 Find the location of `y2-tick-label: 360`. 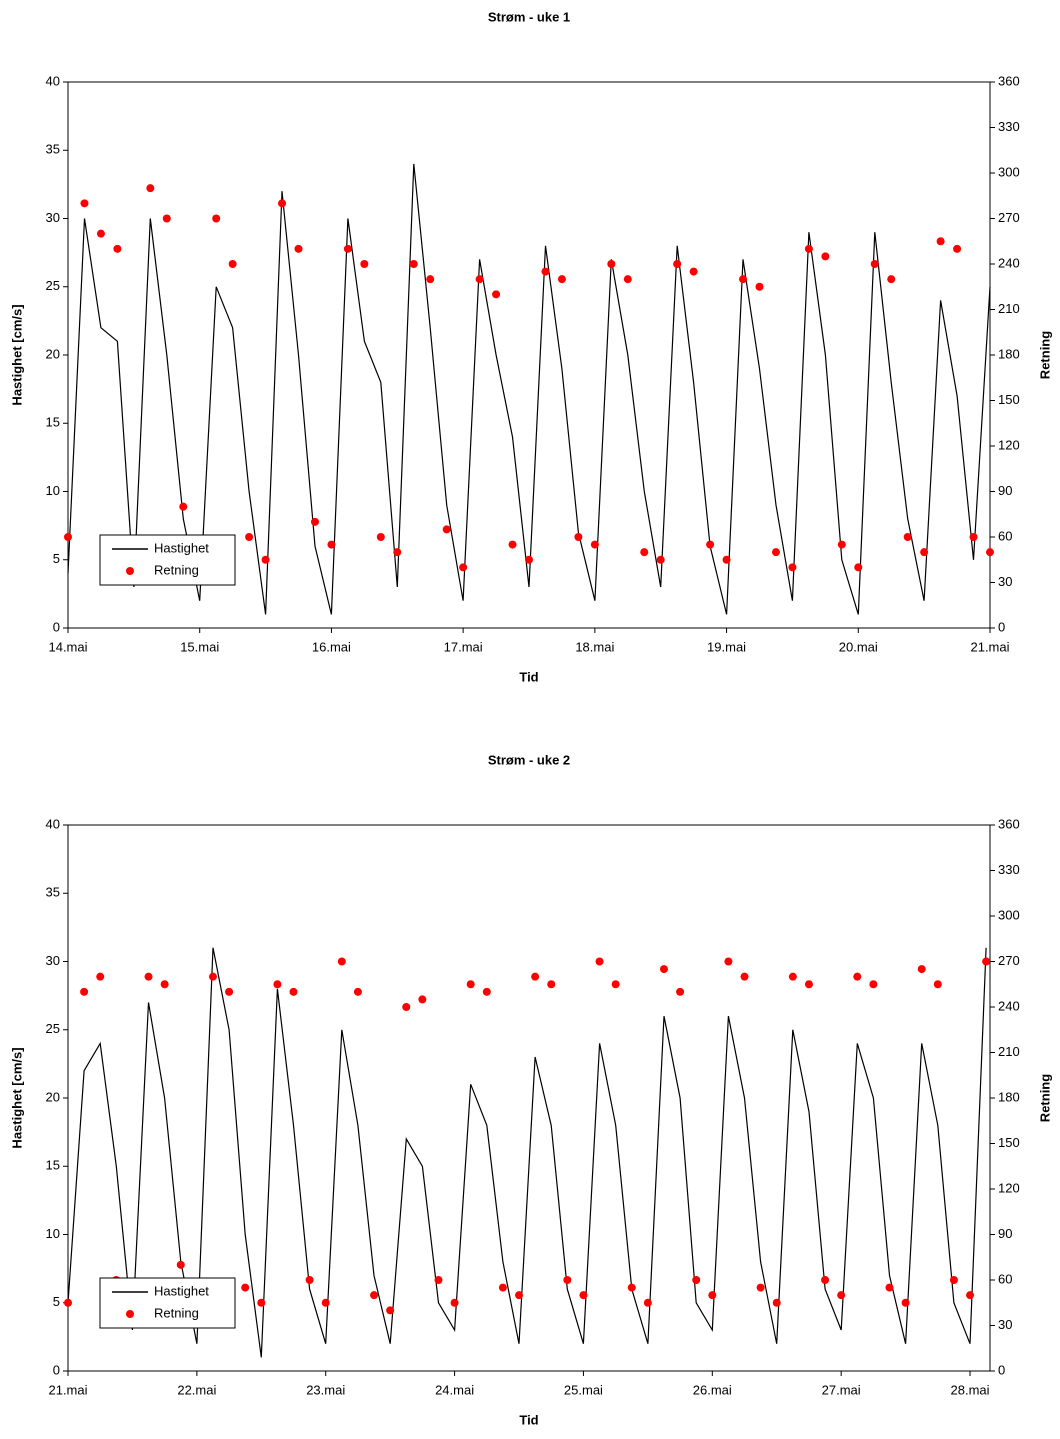

y2-tick-label: 360 is located at coordinates (1009, 80).